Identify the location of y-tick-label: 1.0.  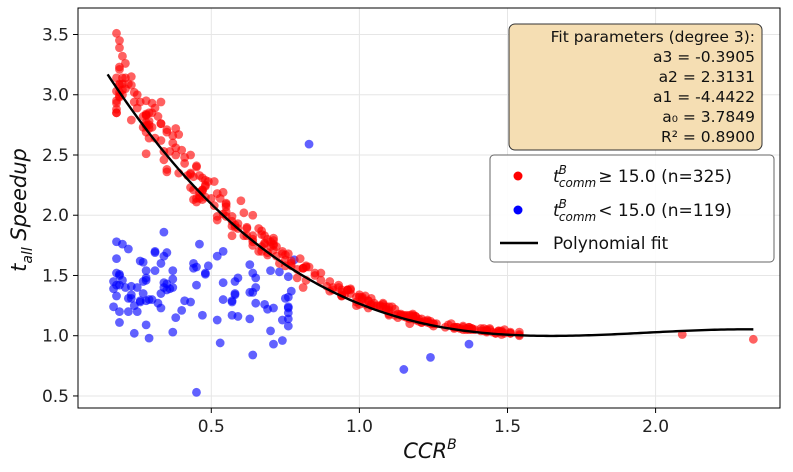
(55, 337).